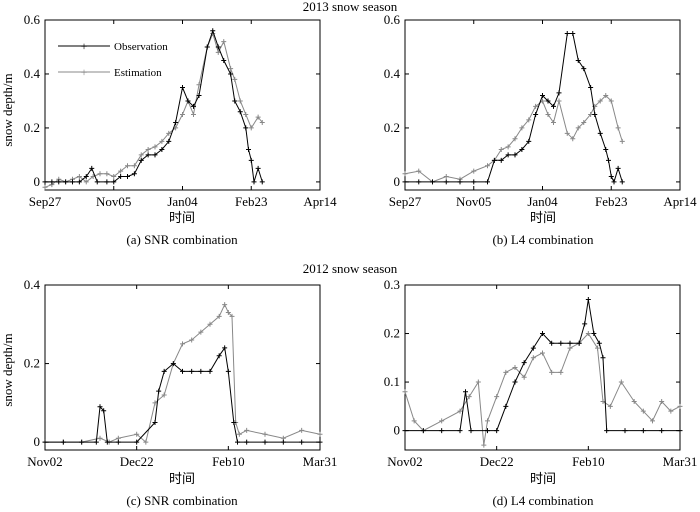 The image size is (700, 512). I want to click on y-tick-label: 0.4, so click(32, 284).